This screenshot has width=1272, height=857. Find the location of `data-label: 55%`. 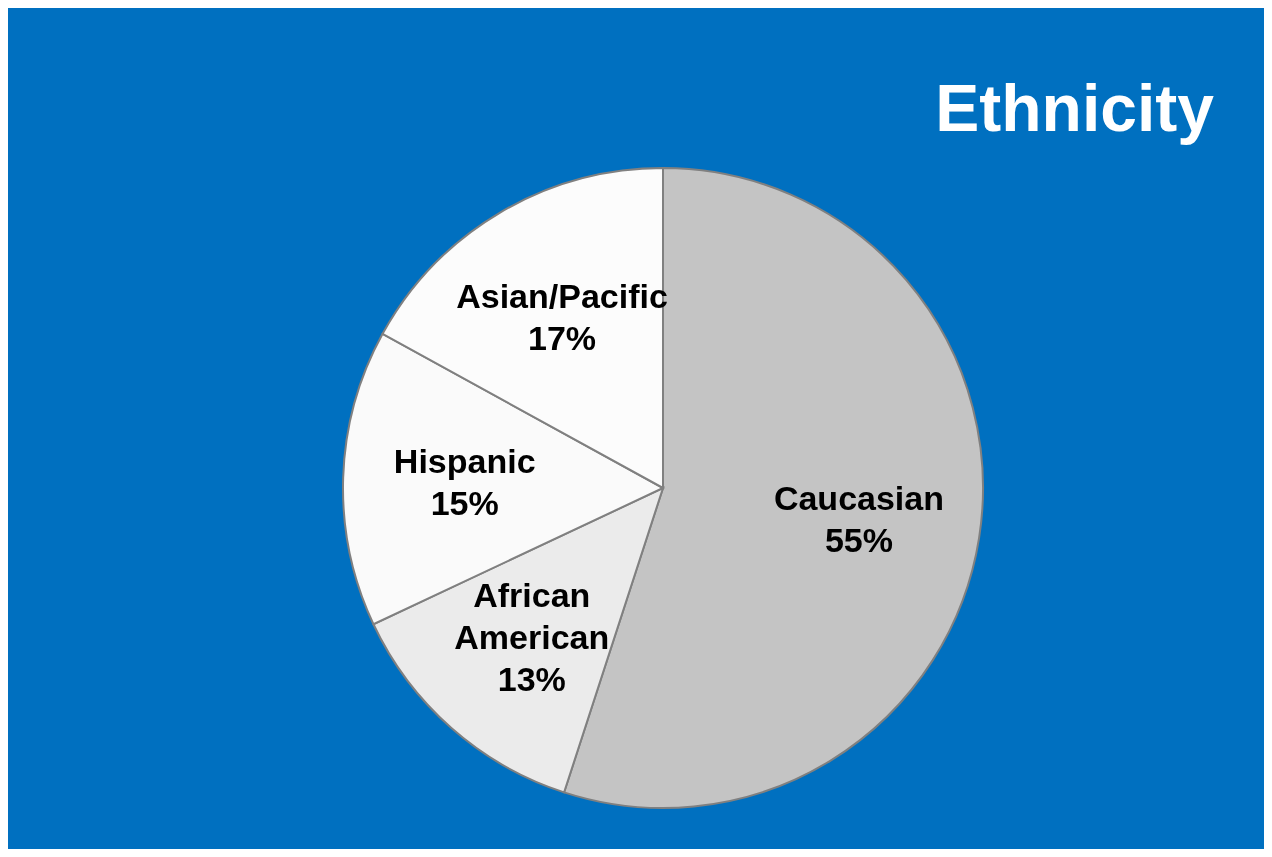

data-label: 55% is located at coordinates (858, 540).